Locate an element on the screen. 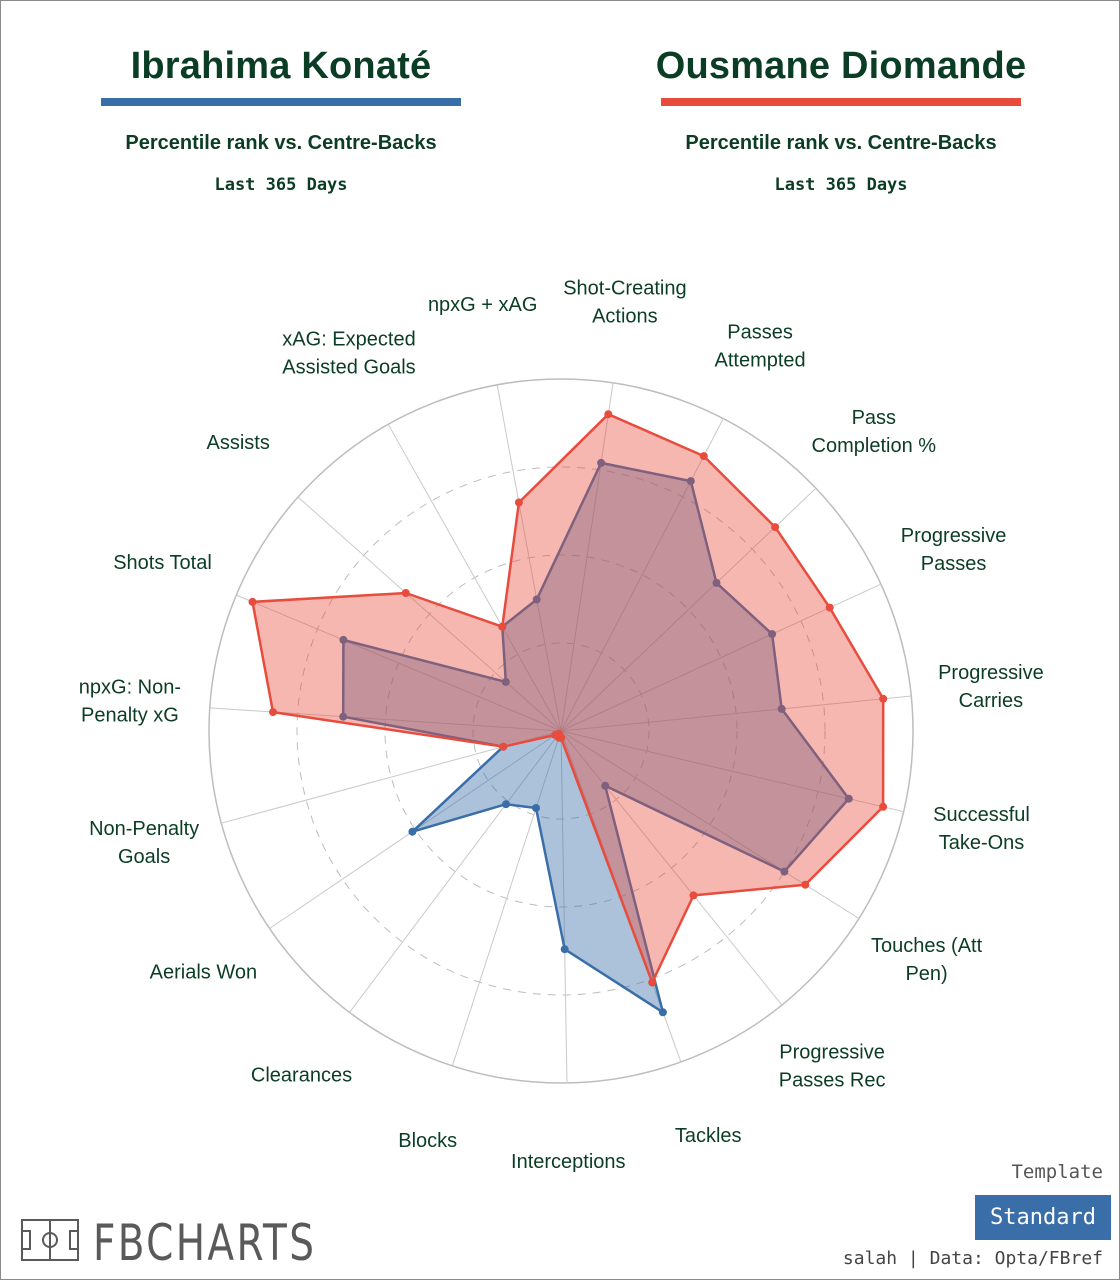 This screenshot has height=1280, width=1120. player-b-period: Last 365 Days is located at coordinates (841, 185).